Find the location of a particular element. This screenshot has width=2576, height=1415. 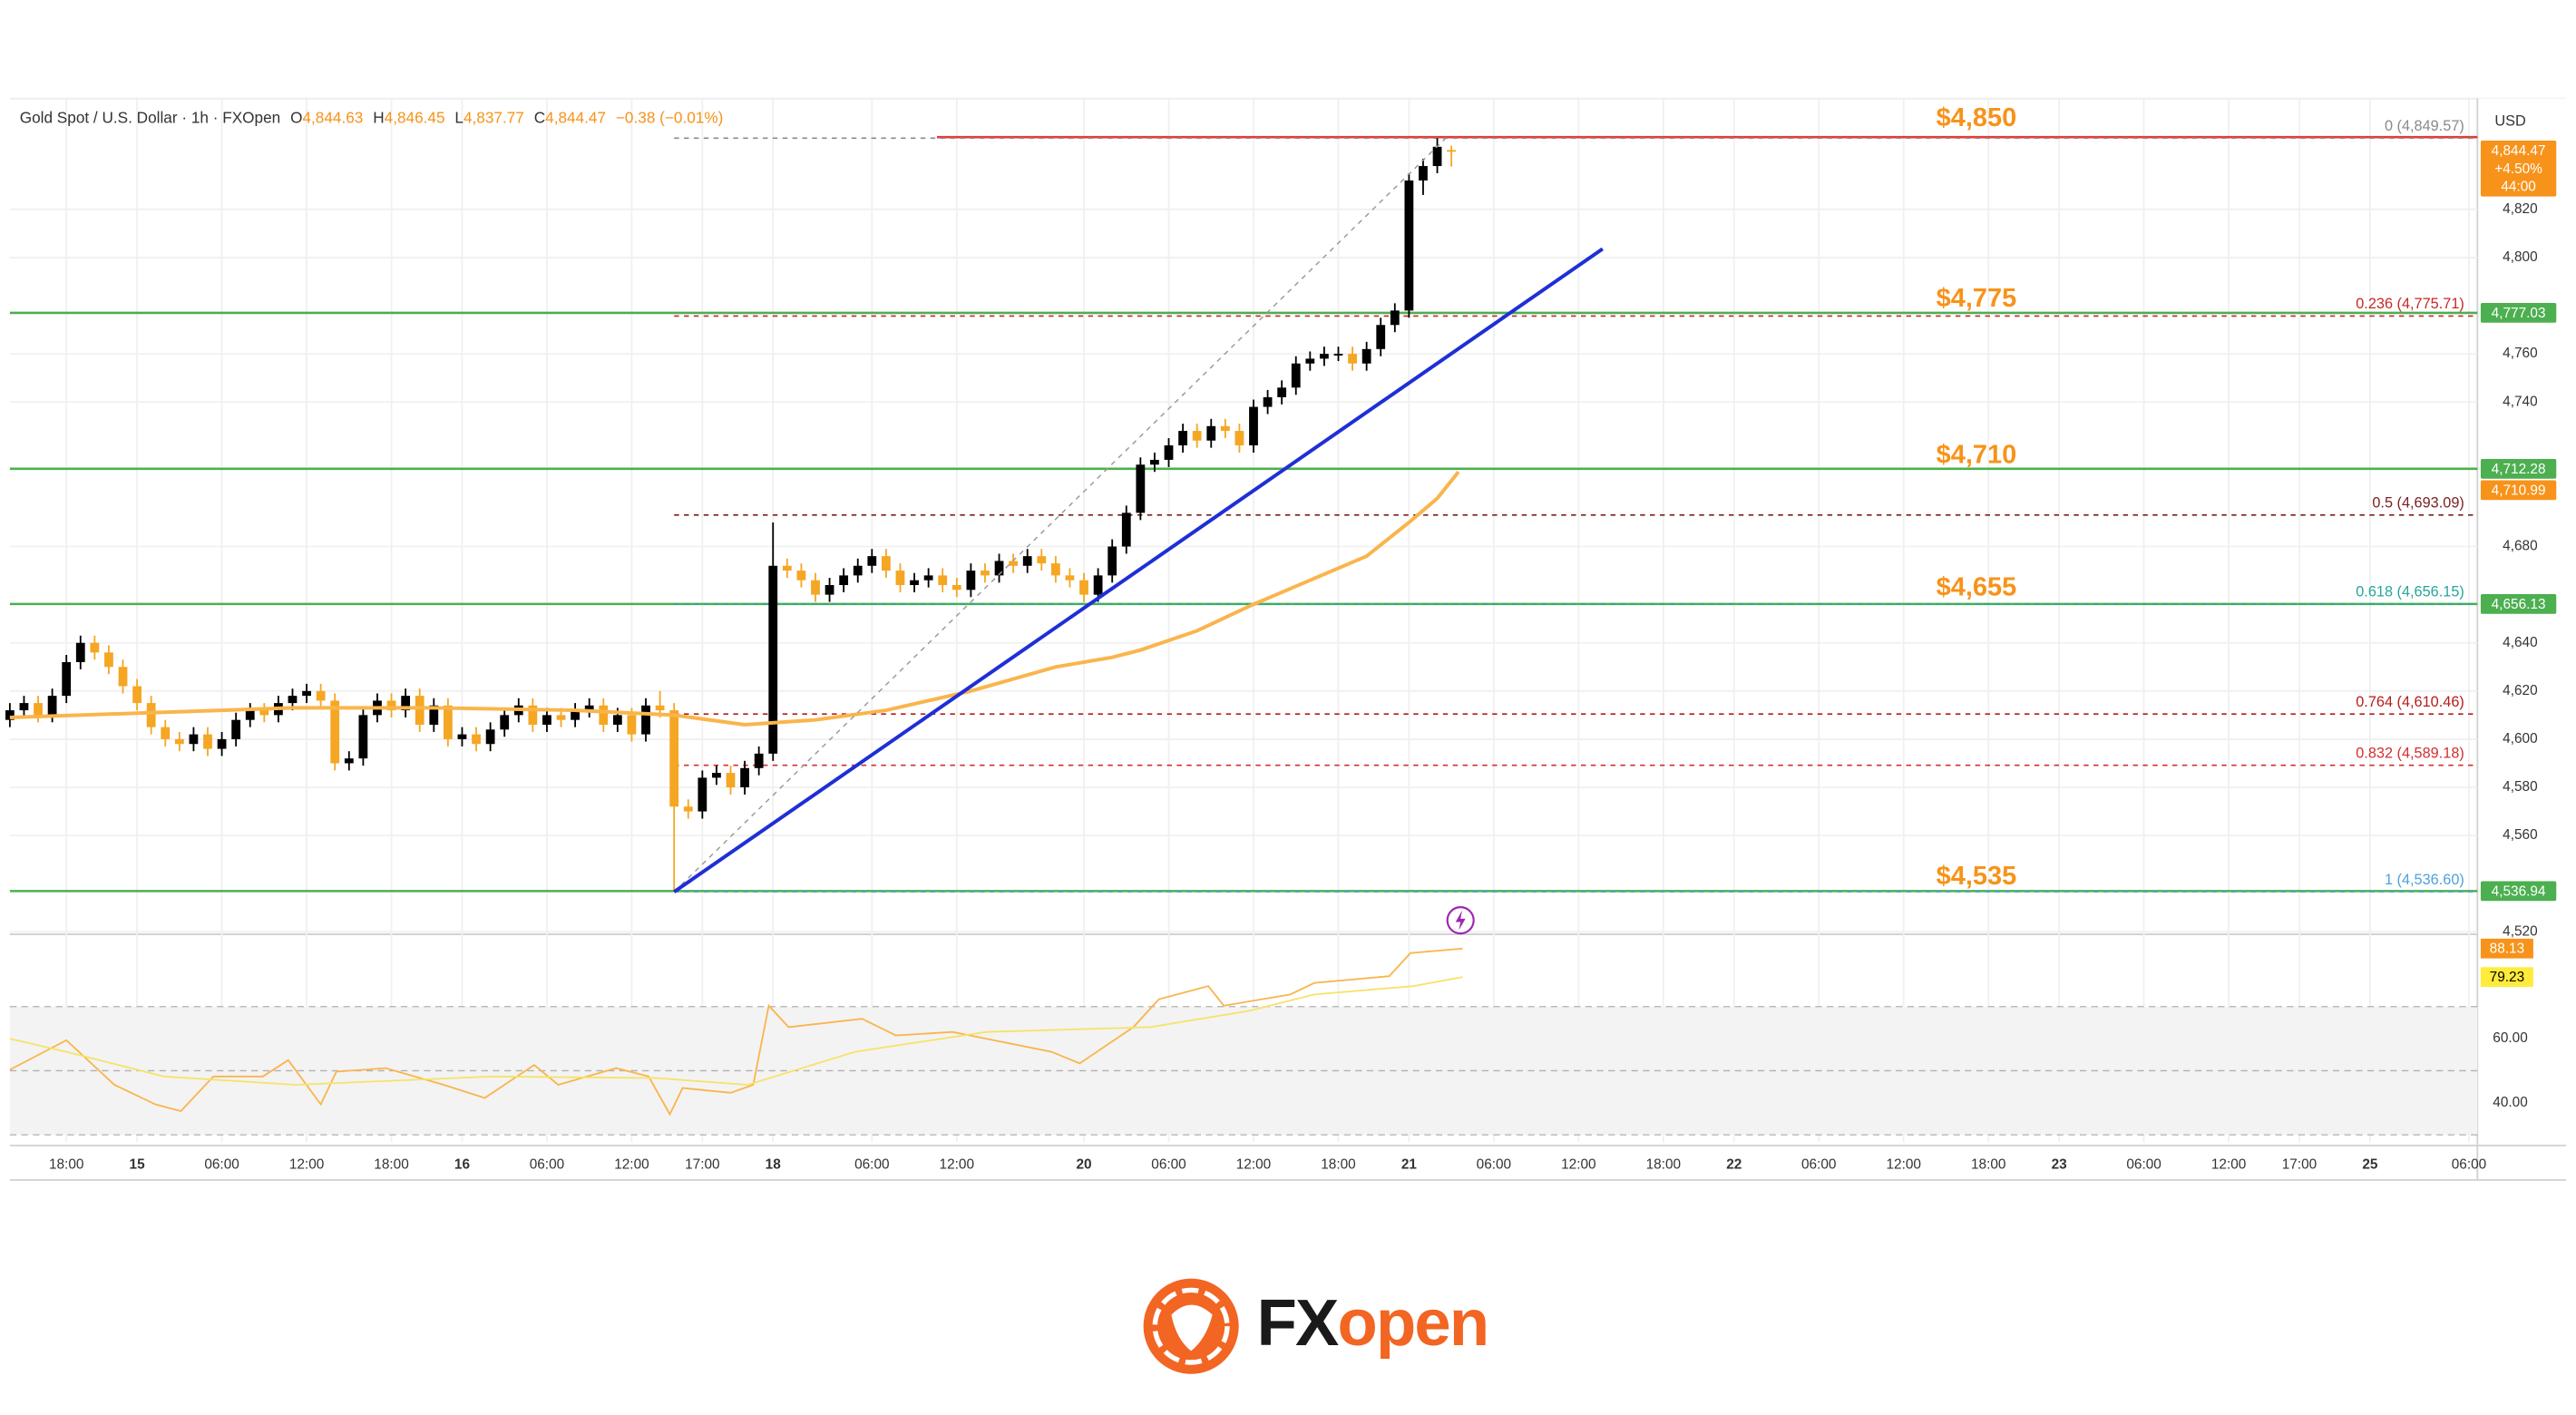

x-tick-label: 22 is located at coordinates (1734, 1165).